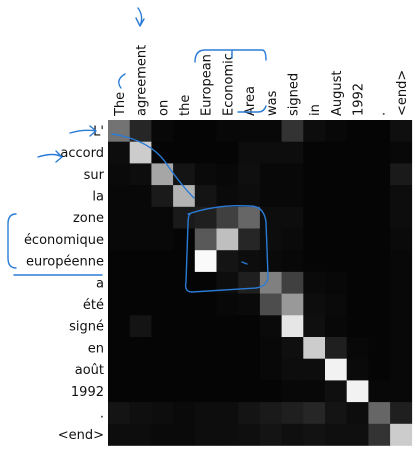 This screenshot has height=450, width=415. Describe the element at coordinates (314, 152) in the screenshot. I see `cell-accord-in` at that location.